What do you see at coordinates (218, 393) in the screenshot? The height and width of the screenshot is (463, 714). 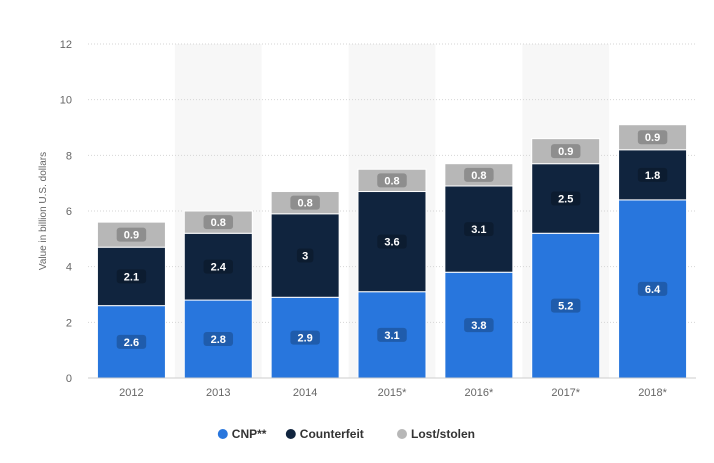 I see `x-tick-label: 2013` at bounding box center [218, 393].